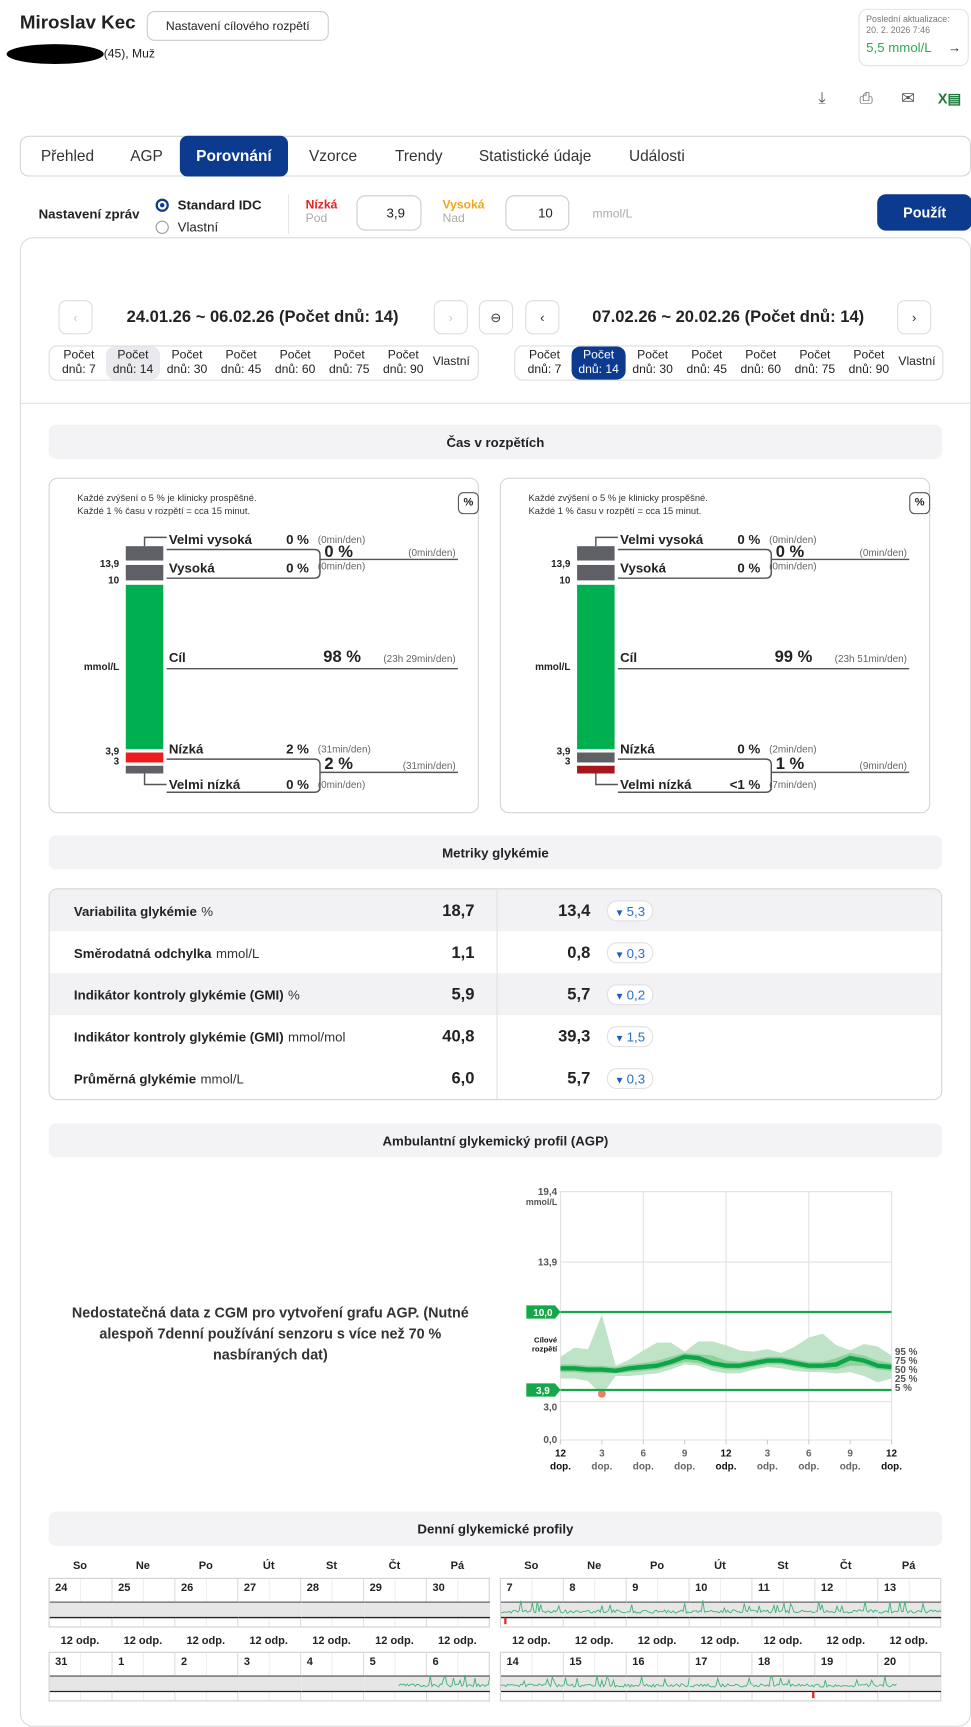 The image size is (971, 1727). I want to click on period-option-label: Počet, so click(403, 355).